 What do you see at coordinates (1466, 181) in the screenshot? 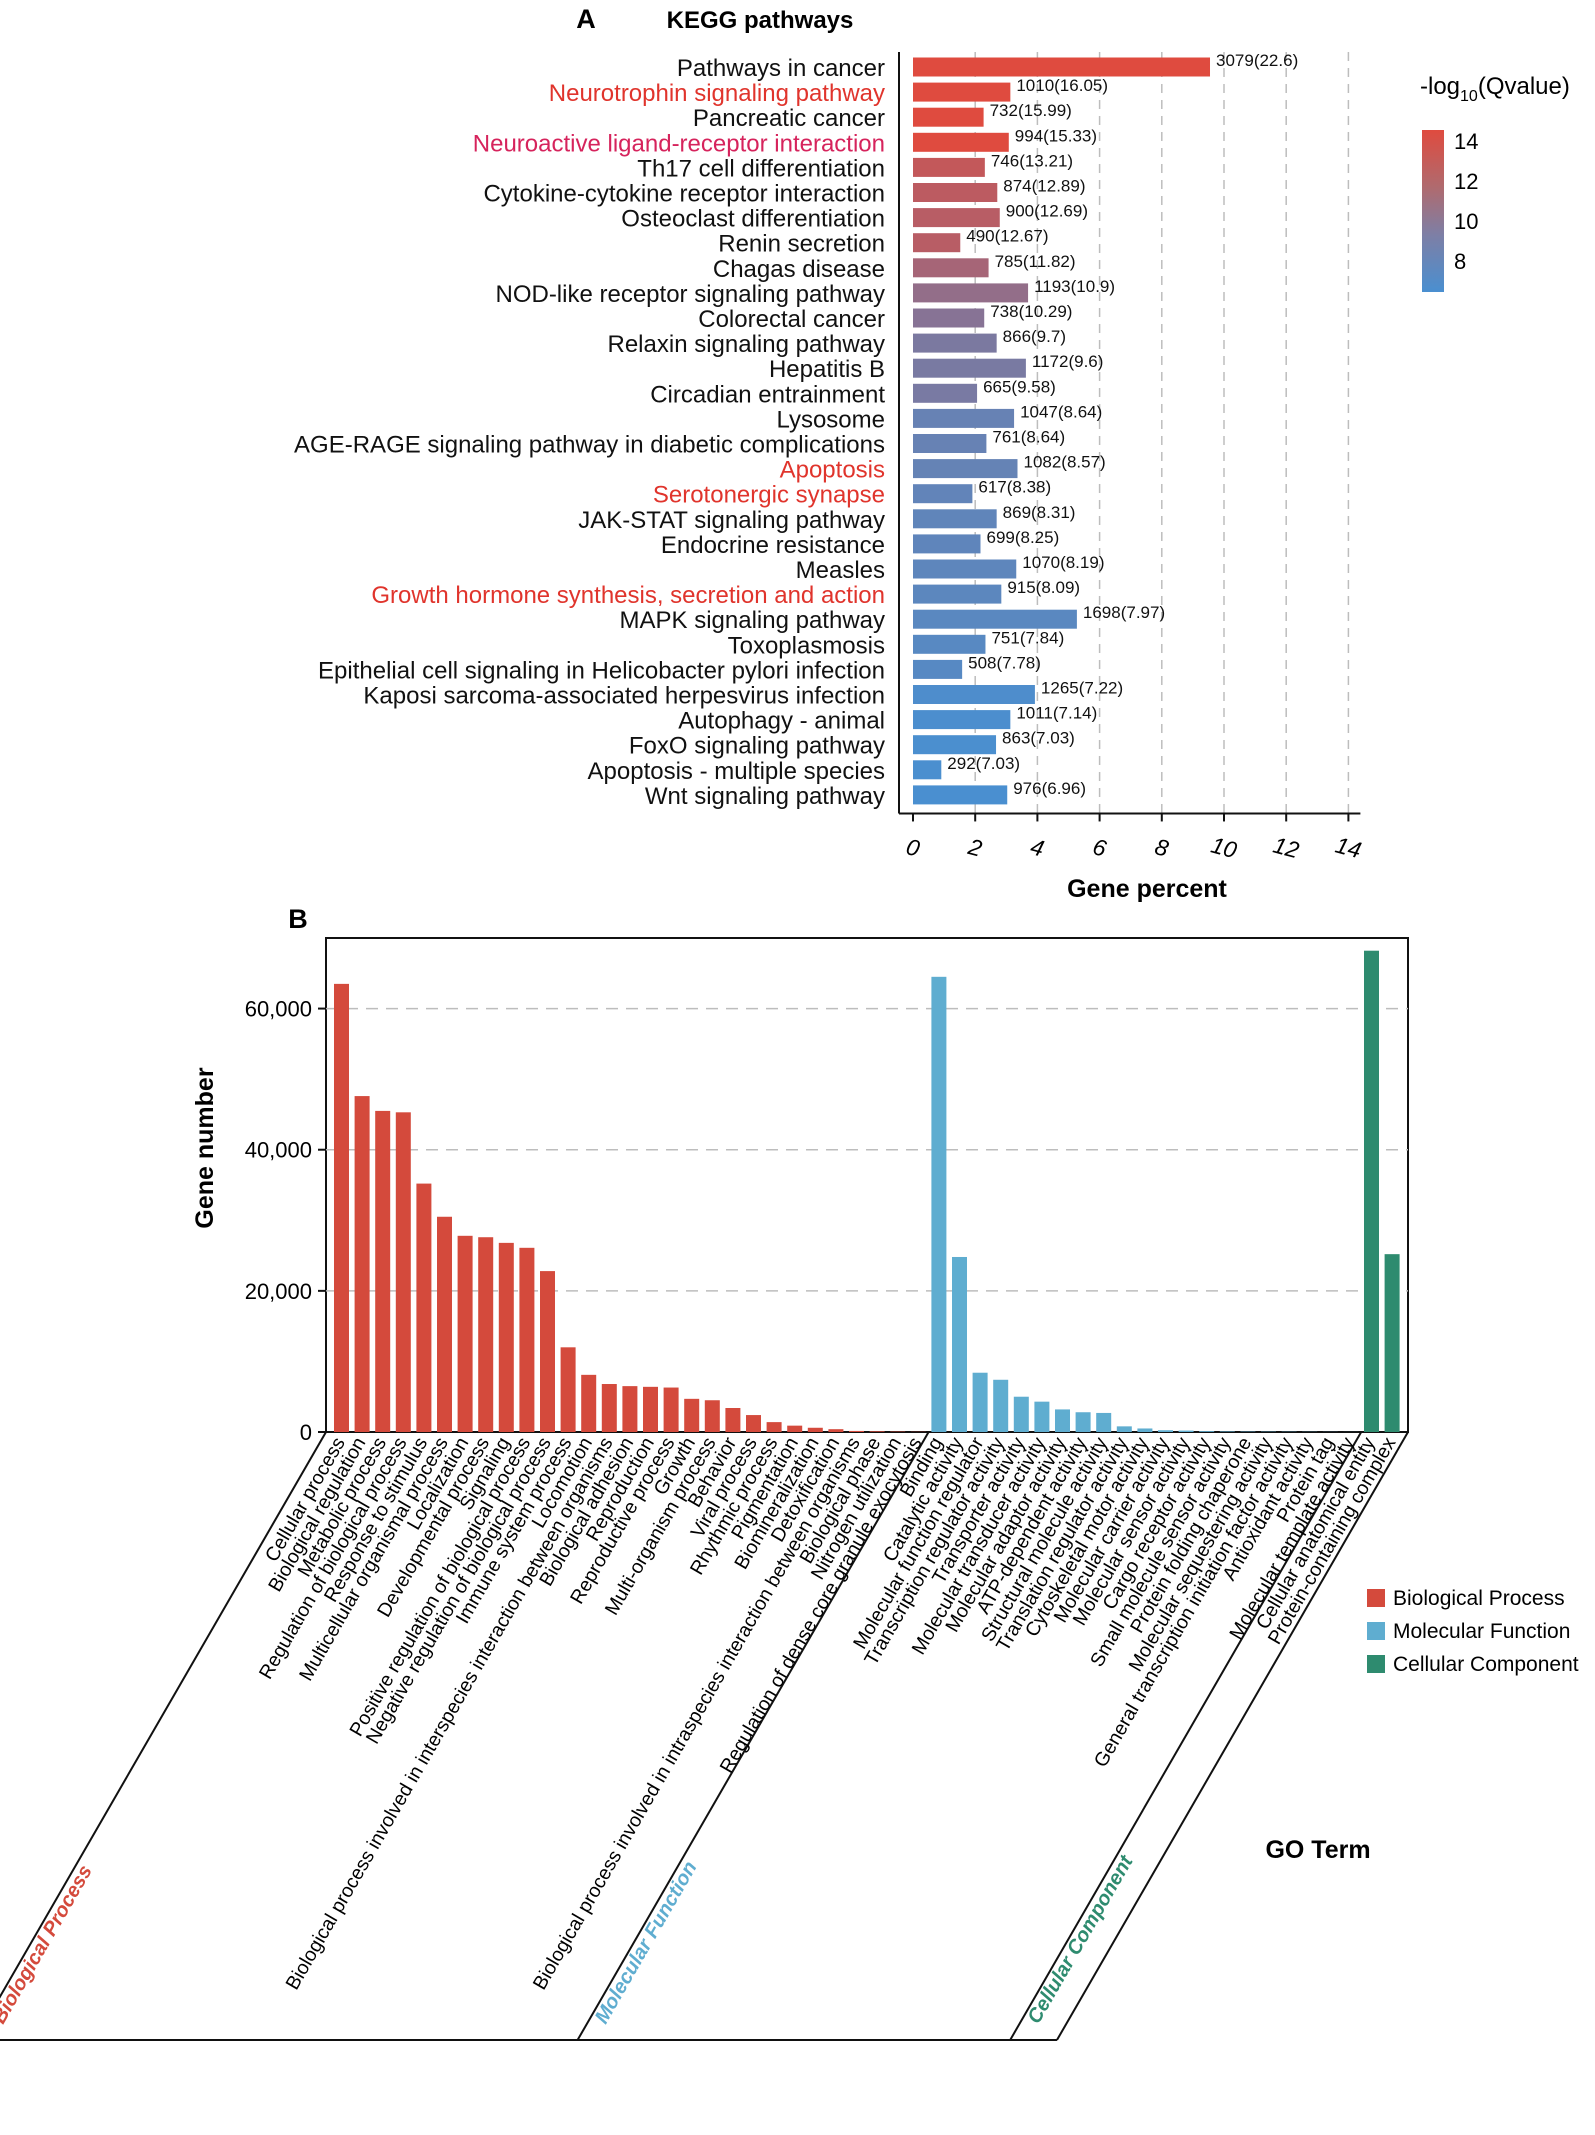
I see `legend-tick-label: 12` at bounding box center [1466, 181].